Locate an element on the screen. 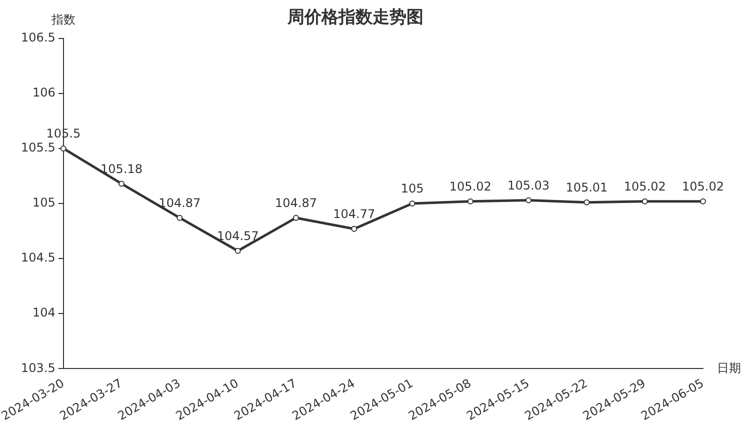 The width and height of the screenshot is (749, 427). y-tick-label: 104 is located at coordinates (44, 313).